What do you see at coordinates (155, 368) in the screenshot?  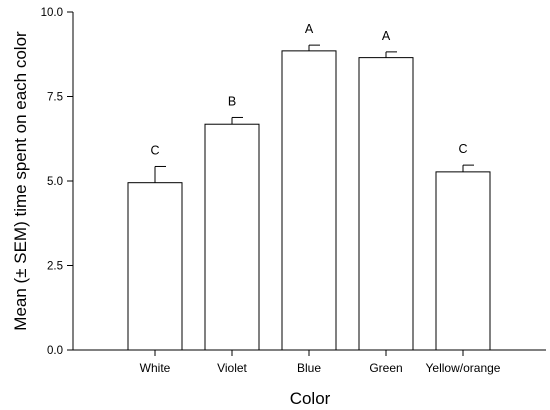 I see `category-label: White` at bounding box center [155, 368].